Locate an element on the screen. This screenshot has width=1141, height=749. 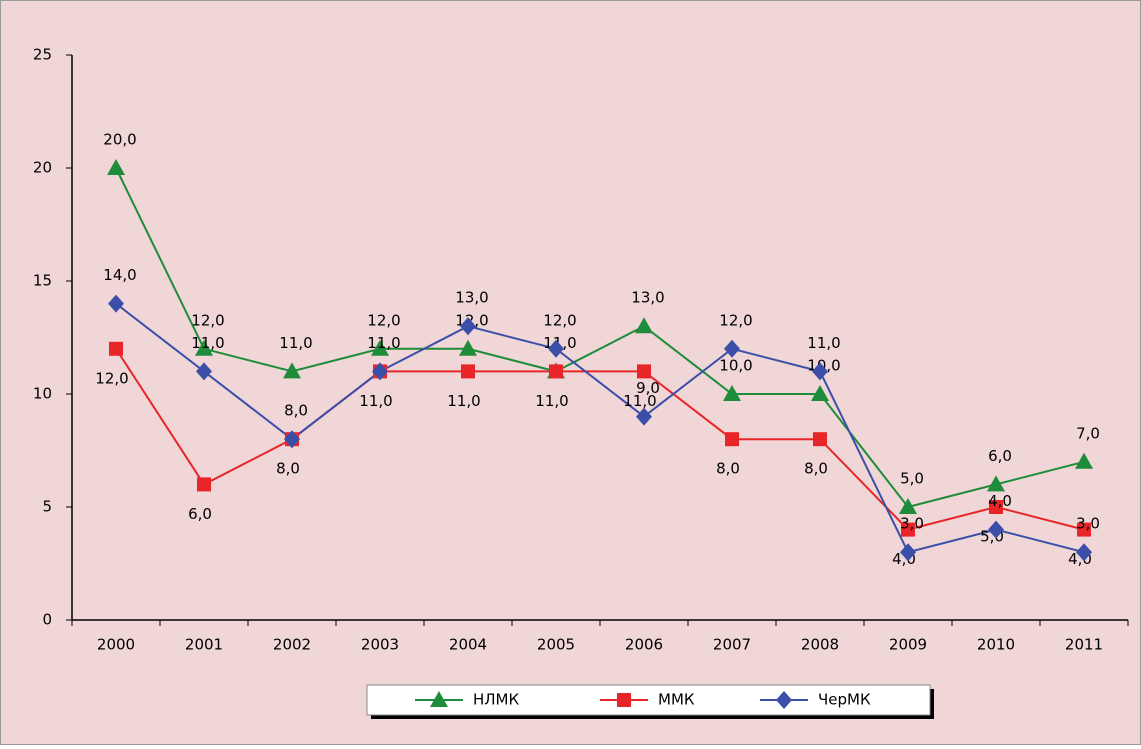
x-tick-label: 2004 is located at coordinates (468, 645).